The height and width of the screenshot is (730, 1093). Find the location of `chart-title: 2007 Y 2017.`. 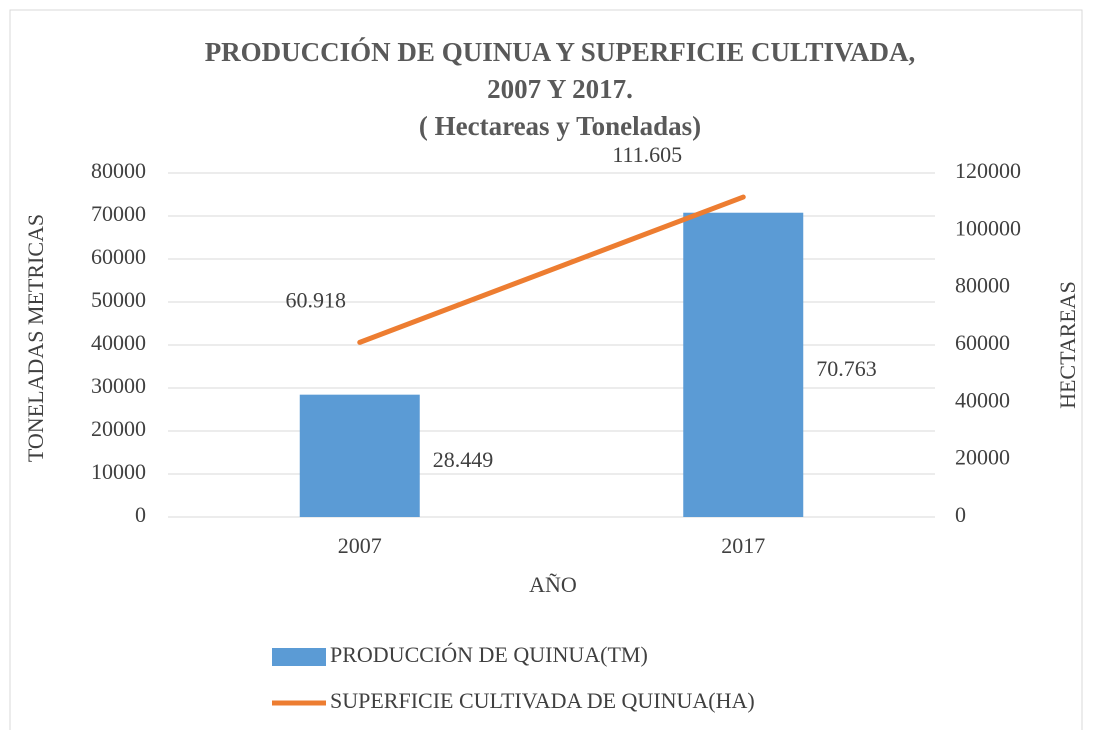

chart-title: 2007 Y 2017. is located at coordinates (560, 89).